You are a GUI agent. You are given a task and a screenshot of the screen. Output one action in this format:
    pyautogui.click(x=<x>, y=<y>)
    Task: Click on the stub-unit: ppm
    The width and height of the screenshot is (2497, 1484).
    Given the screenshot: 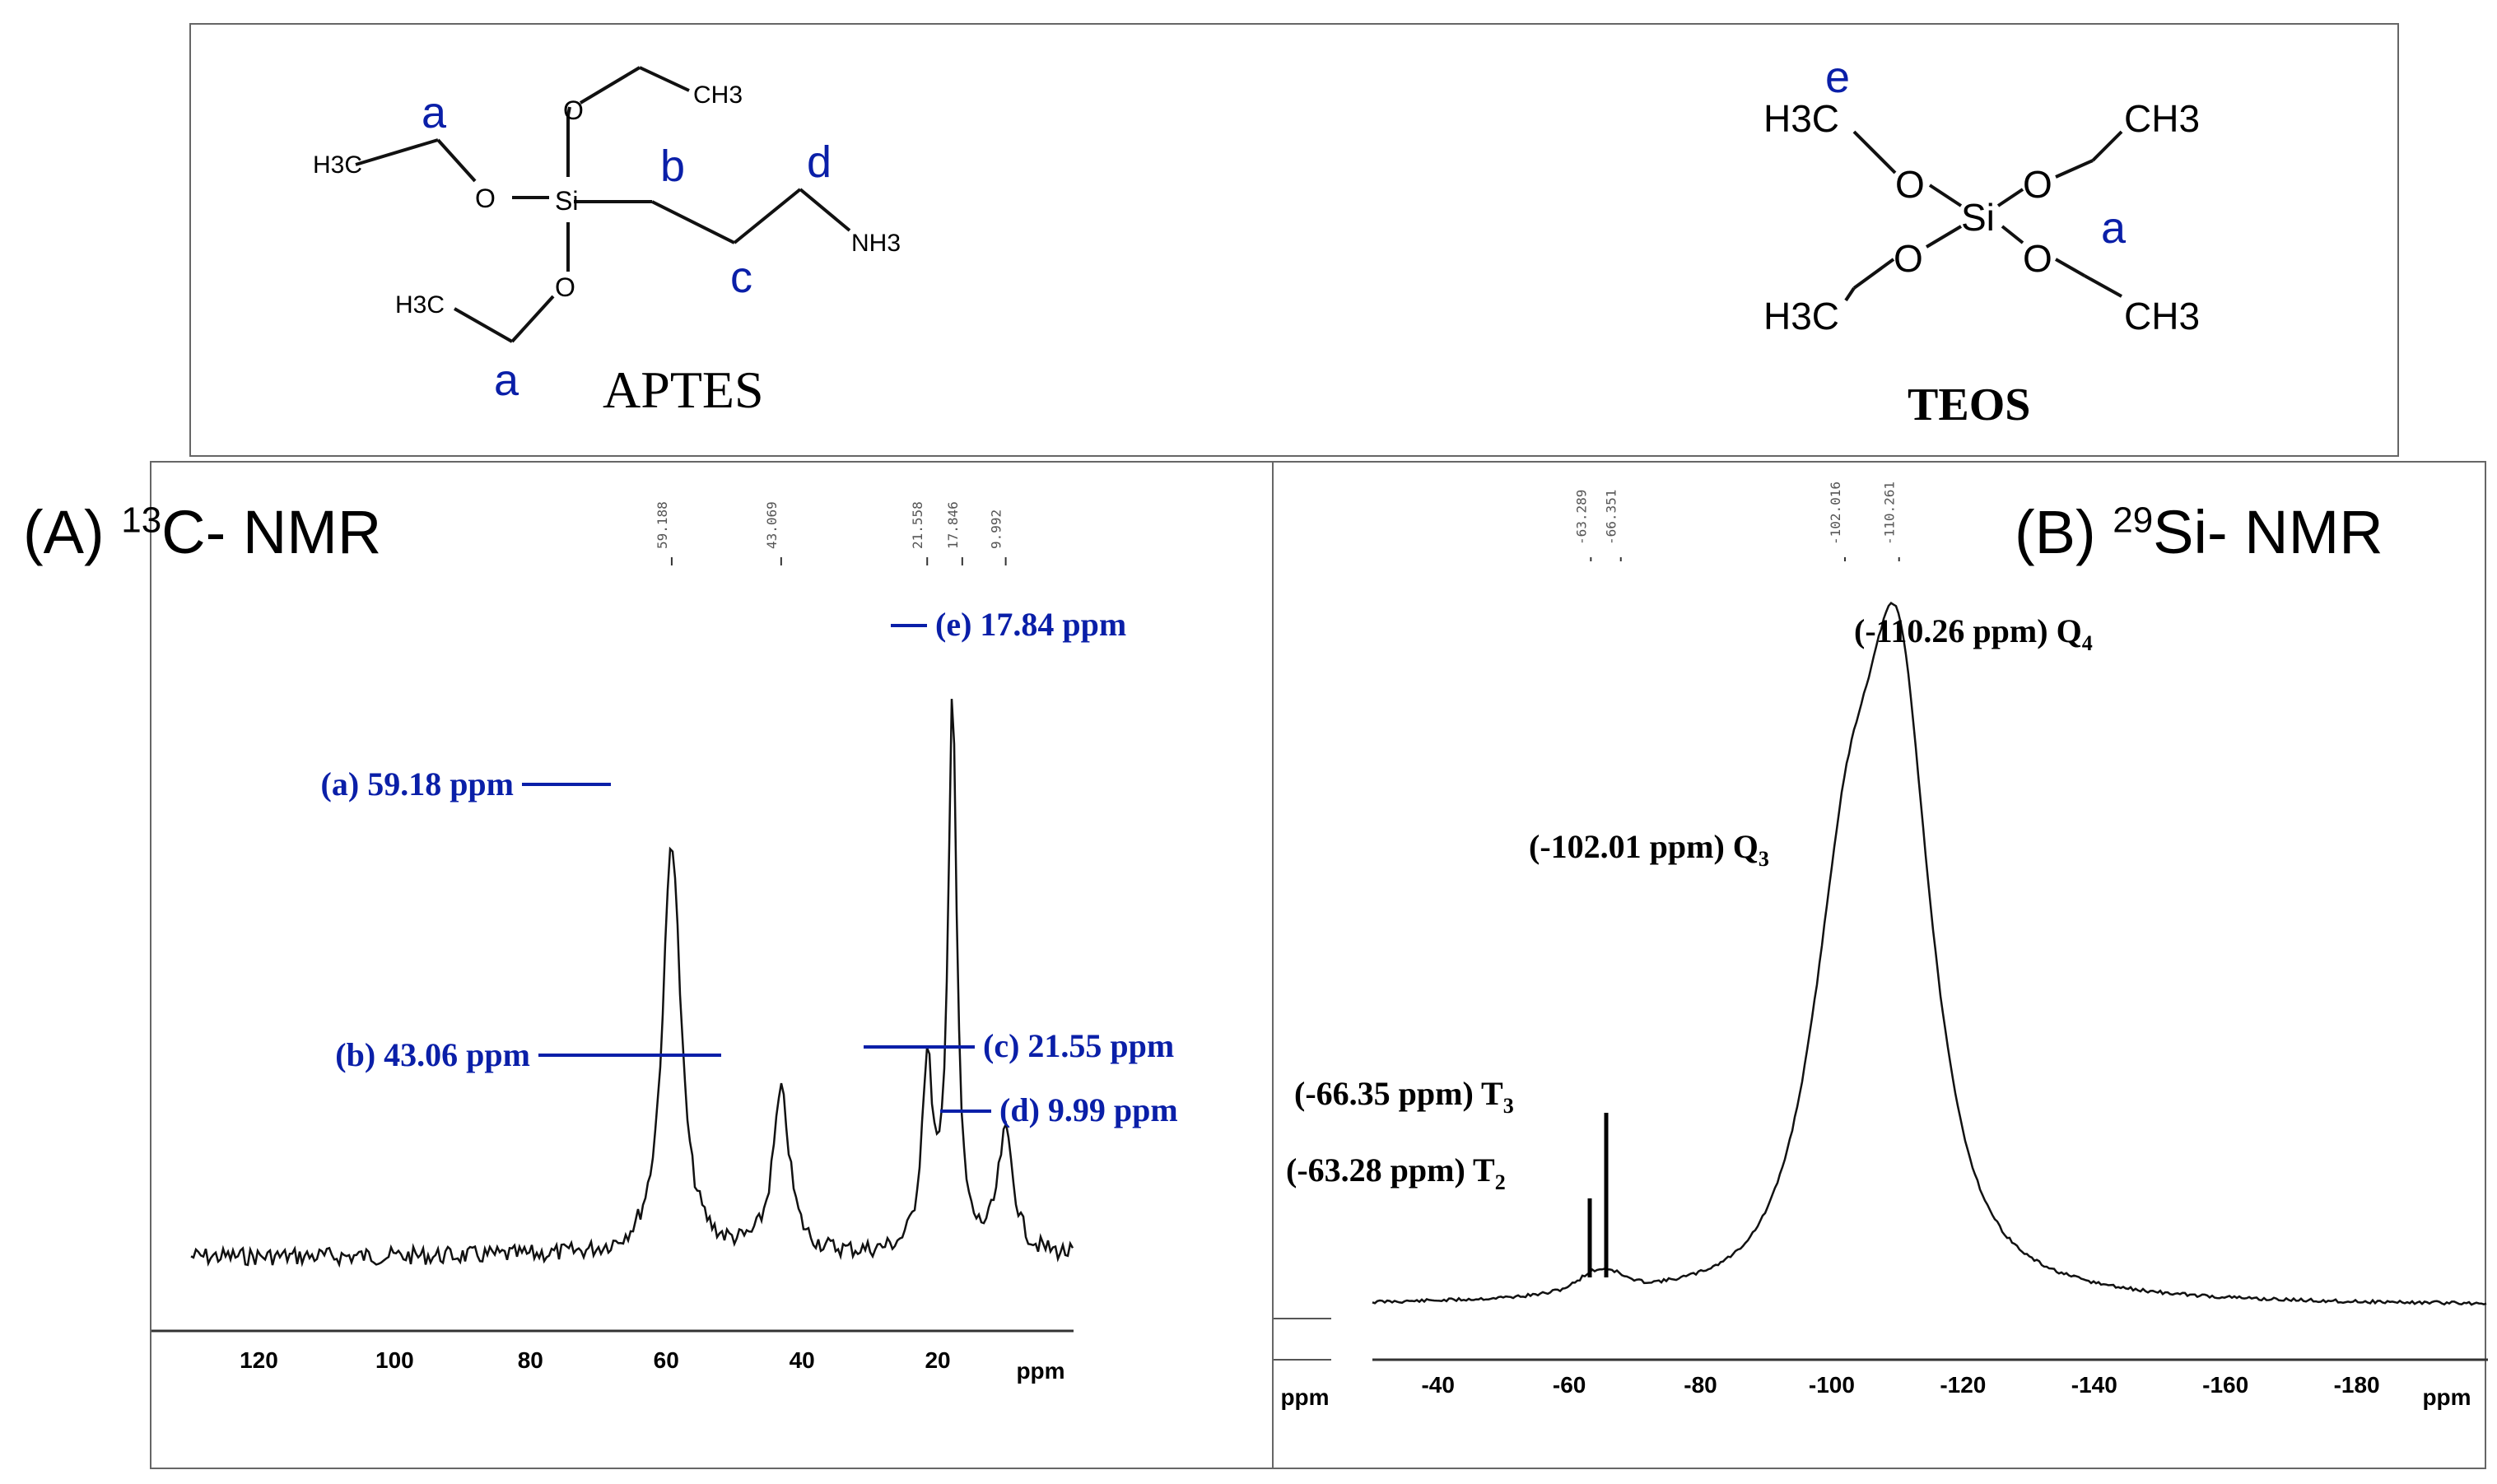 What is the action you would take?
    pyautogui.click(x=1304, y=1397)
    